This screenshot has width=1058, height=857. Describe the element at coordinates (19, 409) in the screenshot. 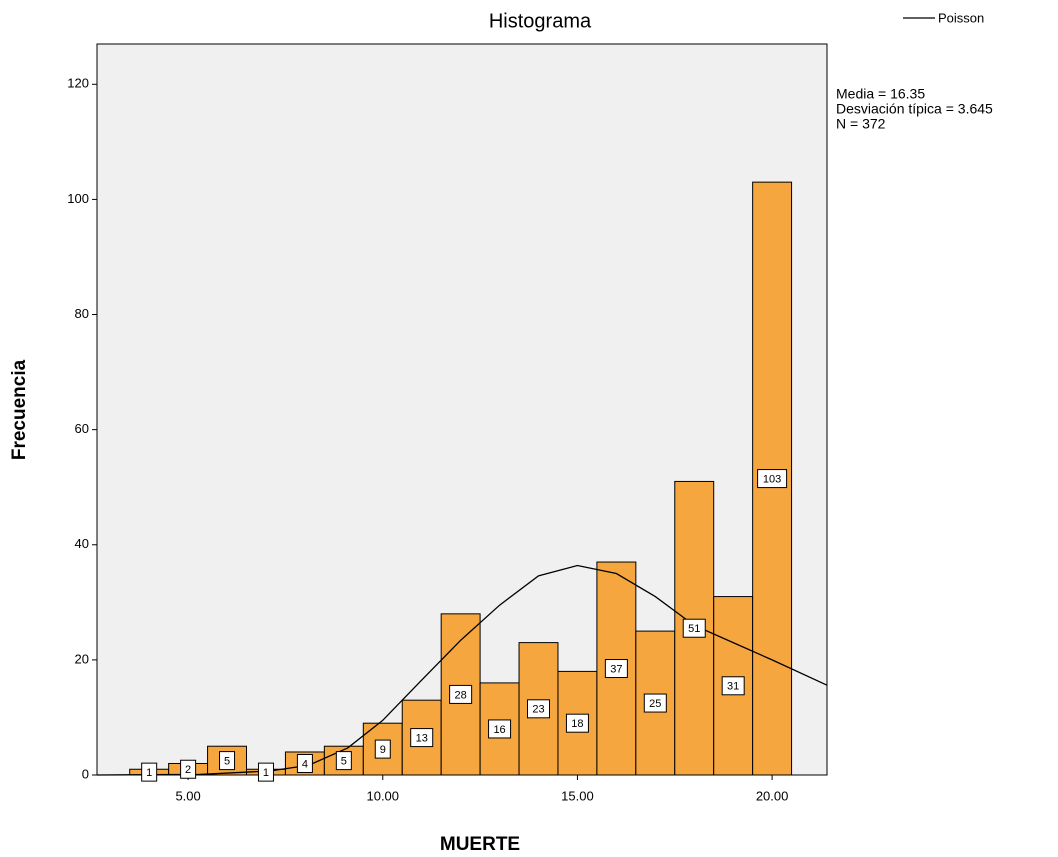

I see `y-axis-label: Frecuencia` at that location.